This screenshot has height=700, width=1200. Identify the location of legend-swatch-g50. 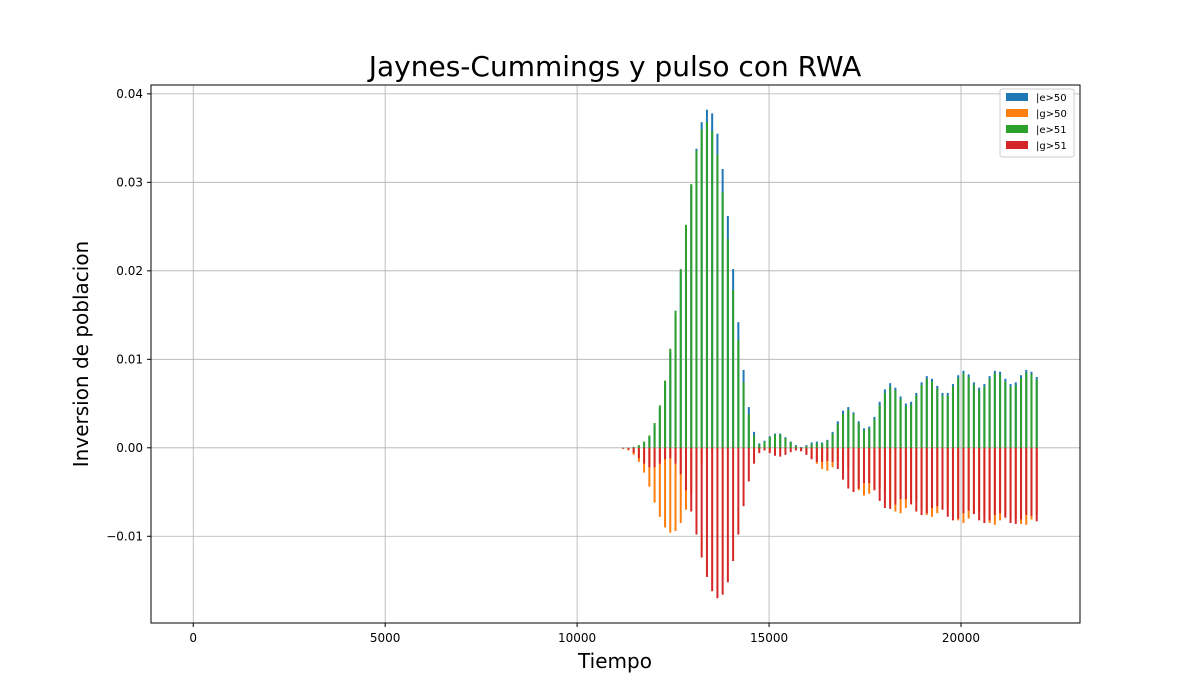
(1017, 113).